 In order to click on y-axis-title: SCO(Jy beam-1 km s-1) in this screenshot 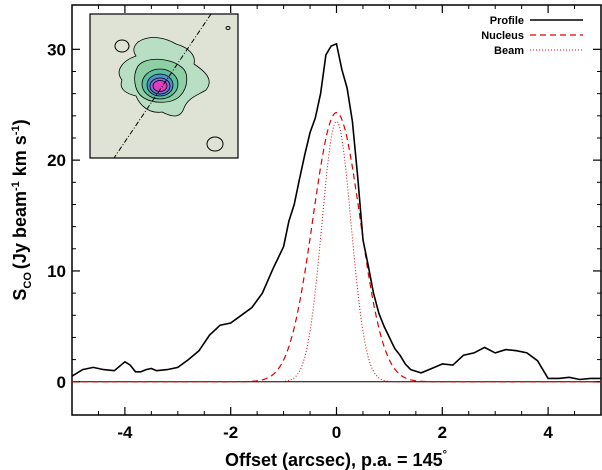, I will do `click(22, 209)`.